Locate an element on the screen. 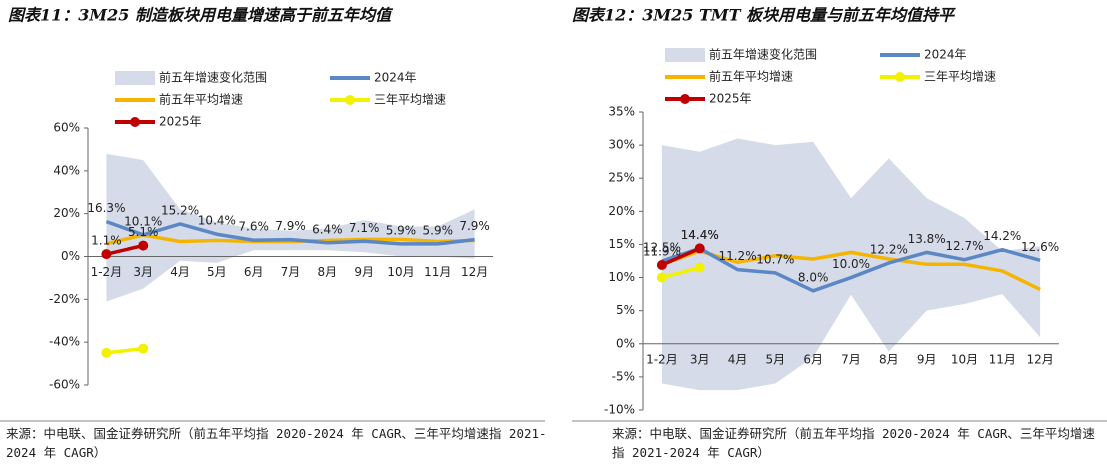 Image resolution: width=1107 pixels, height=465 pixels. y-tick-label: -10% is located at coordinates (619, 410).